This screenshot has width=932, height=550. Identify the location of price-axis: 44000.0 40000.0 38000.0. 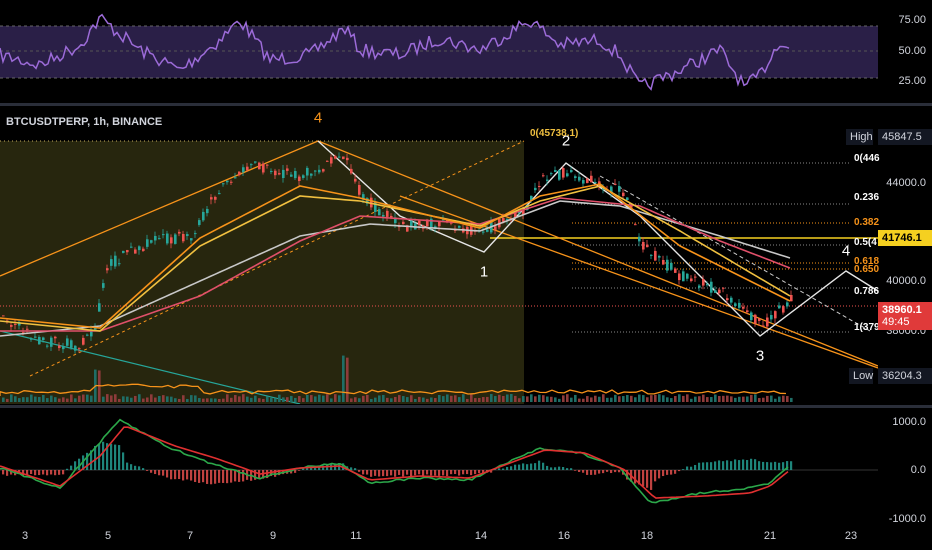
(905, 255).